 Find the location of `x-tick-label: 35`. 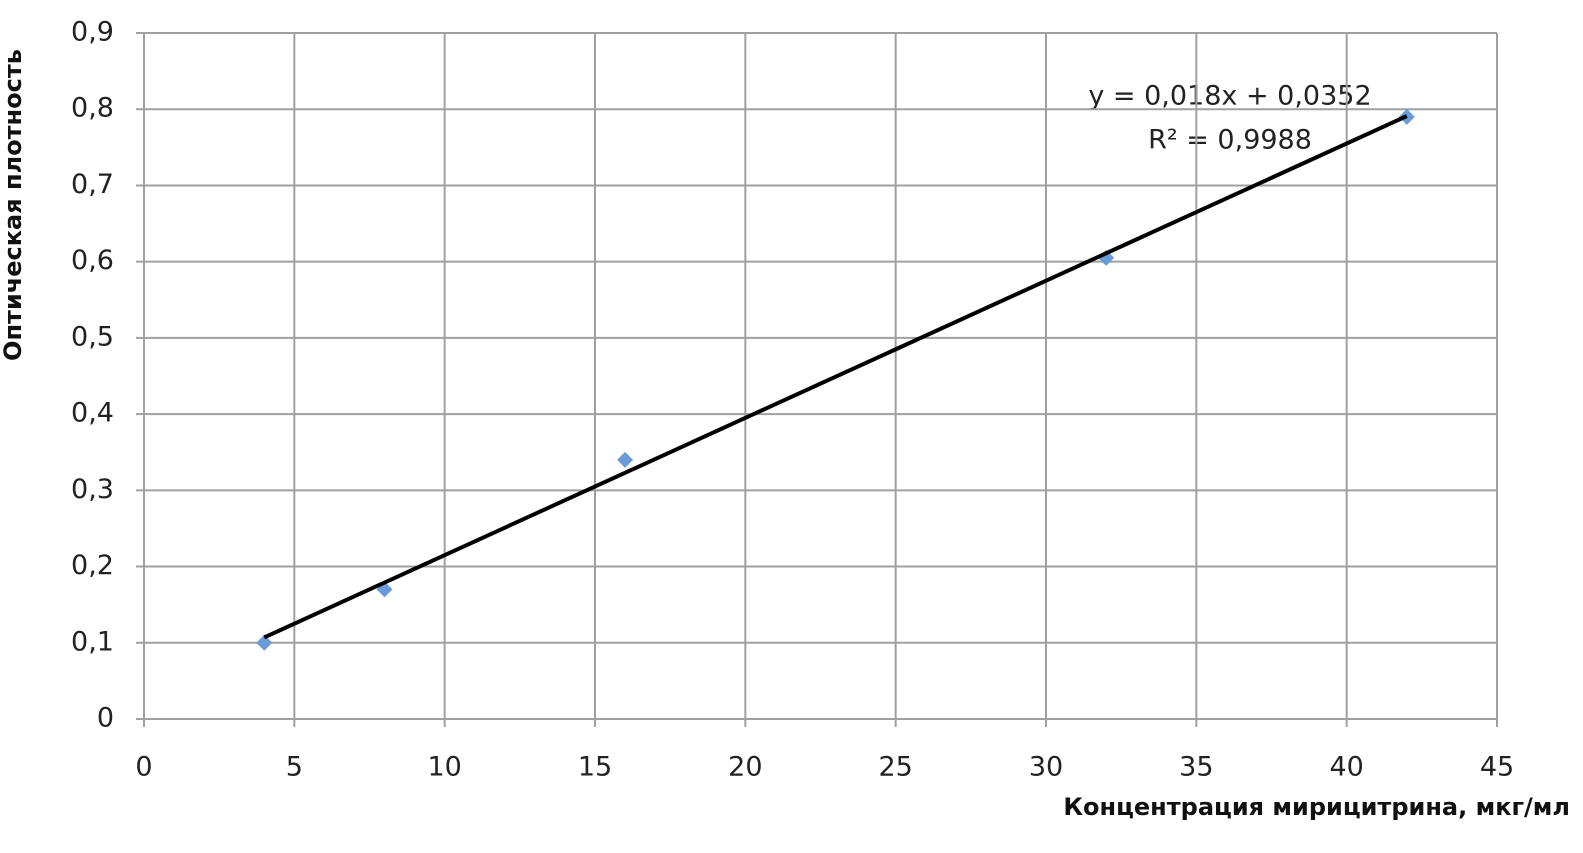

x-tick-label: 35 is located at coordinates (1196, 767).